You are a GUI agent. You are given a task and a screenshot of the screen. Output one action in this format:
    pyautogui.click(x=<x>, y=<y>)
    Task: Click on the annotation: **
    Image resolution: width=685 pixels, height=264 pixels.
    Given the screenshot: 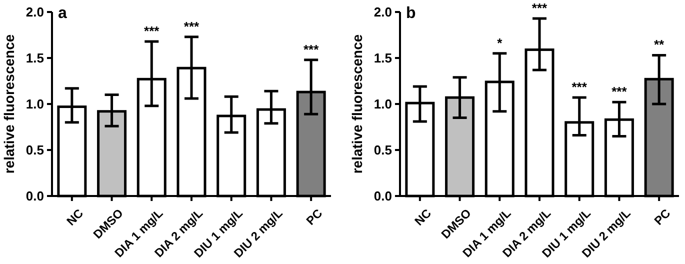 What is the action you would take?
    pyautogui.click(x=660, y=44)
    